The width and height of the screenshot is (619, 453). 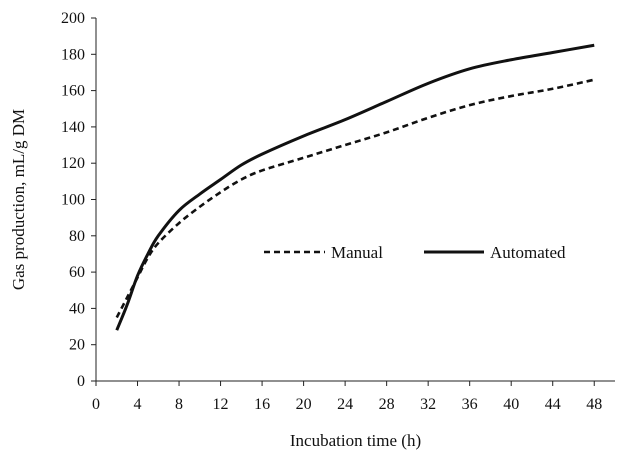 I want to click on y-tick-label: 0, so click(x=81, y=381).